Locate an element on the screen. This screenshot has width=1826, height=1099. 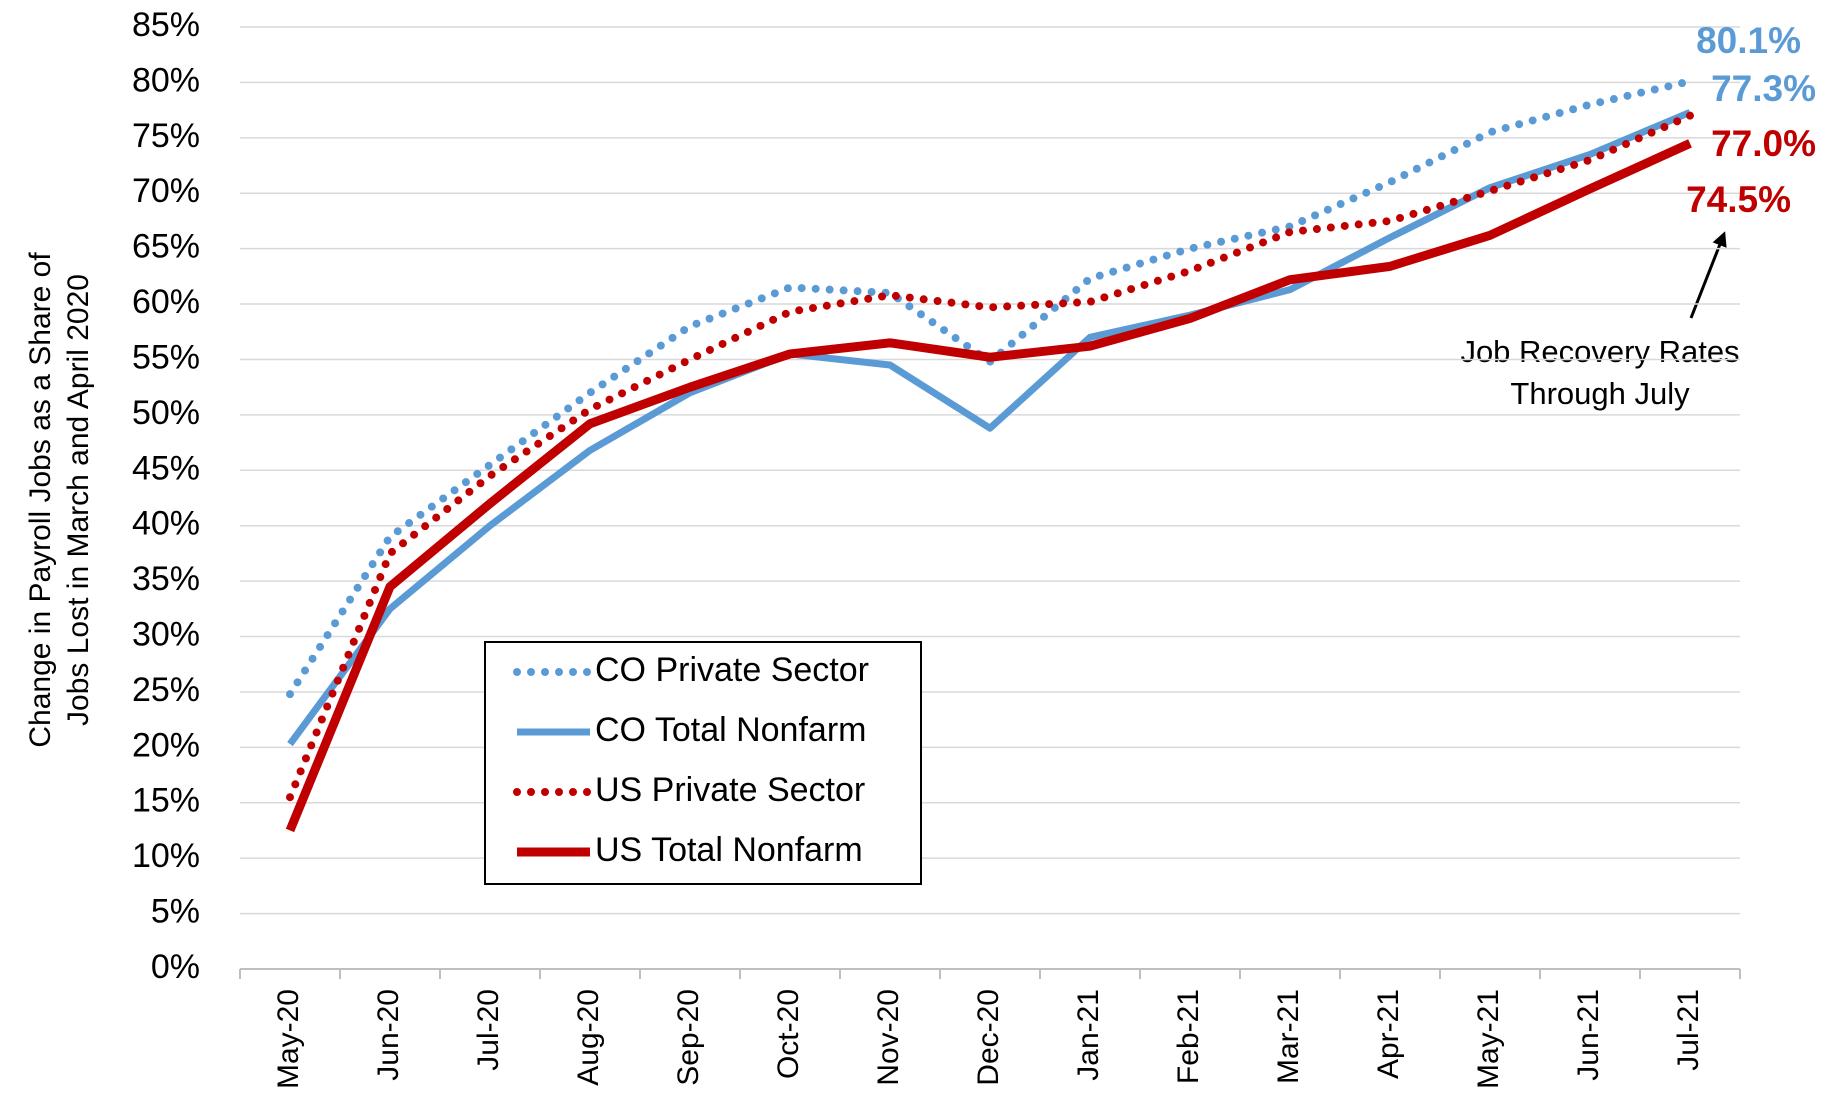
x-tick-label: May-20 is located at coordinates (288, 1039).